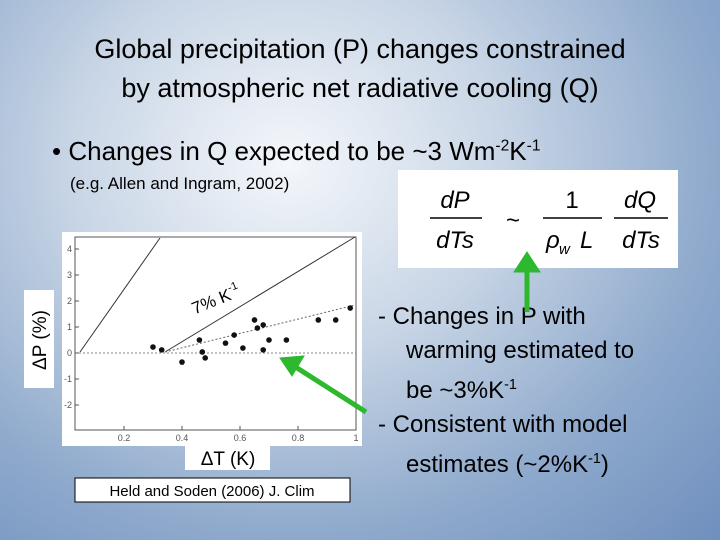 This screenshot has height=540, width=720. I want to click on formula: dP dTs ~ 1 ρ w L dQ dTs, so click(549, 222).